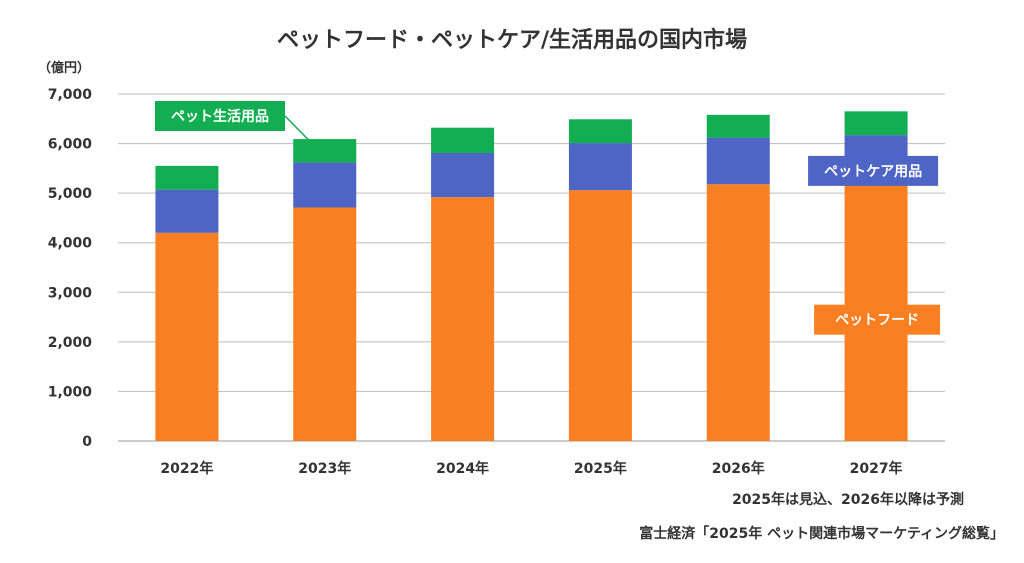 The height and width of the screenshot is (563, 1024). I want to click on y-tick-label: 2,000, so click(70, 343).